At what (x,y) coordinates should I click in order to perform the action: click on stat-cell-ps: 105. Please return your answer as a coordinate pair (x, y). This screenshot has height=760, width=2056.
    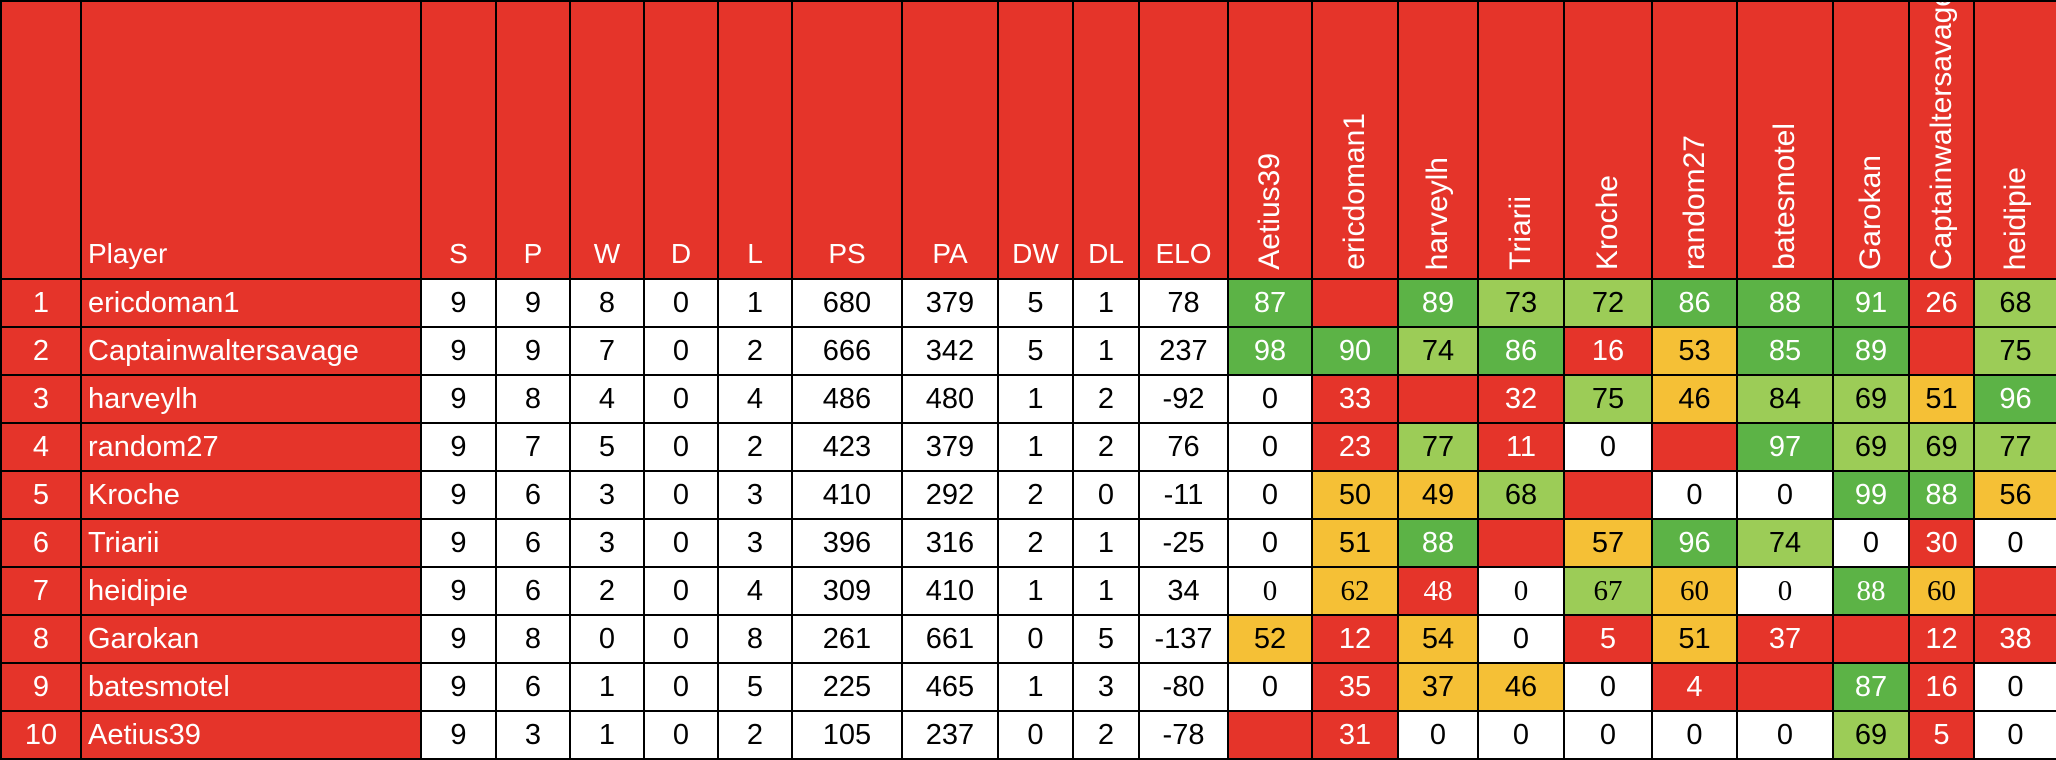
    Looking at the image, I should click on (847, 735).